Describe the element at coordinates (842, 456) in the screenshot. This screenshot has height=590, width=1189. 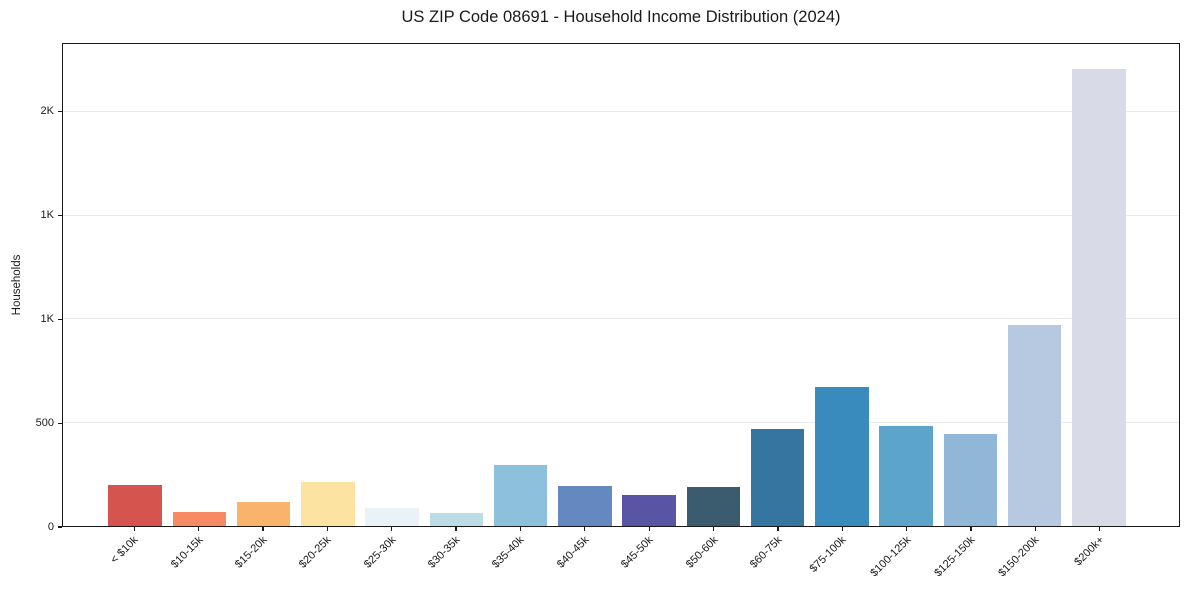
I see `bar-$75-100k` at that location.